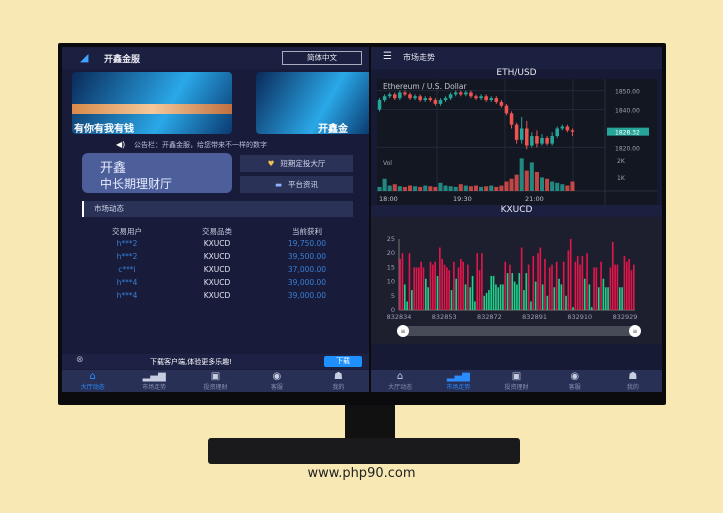 This screenshot has width=723, height=513. What do you see at coordinates (303, 163) in the screenshot?
I see `button-label: 短期定投大厅` at bounding box center [303, 163].